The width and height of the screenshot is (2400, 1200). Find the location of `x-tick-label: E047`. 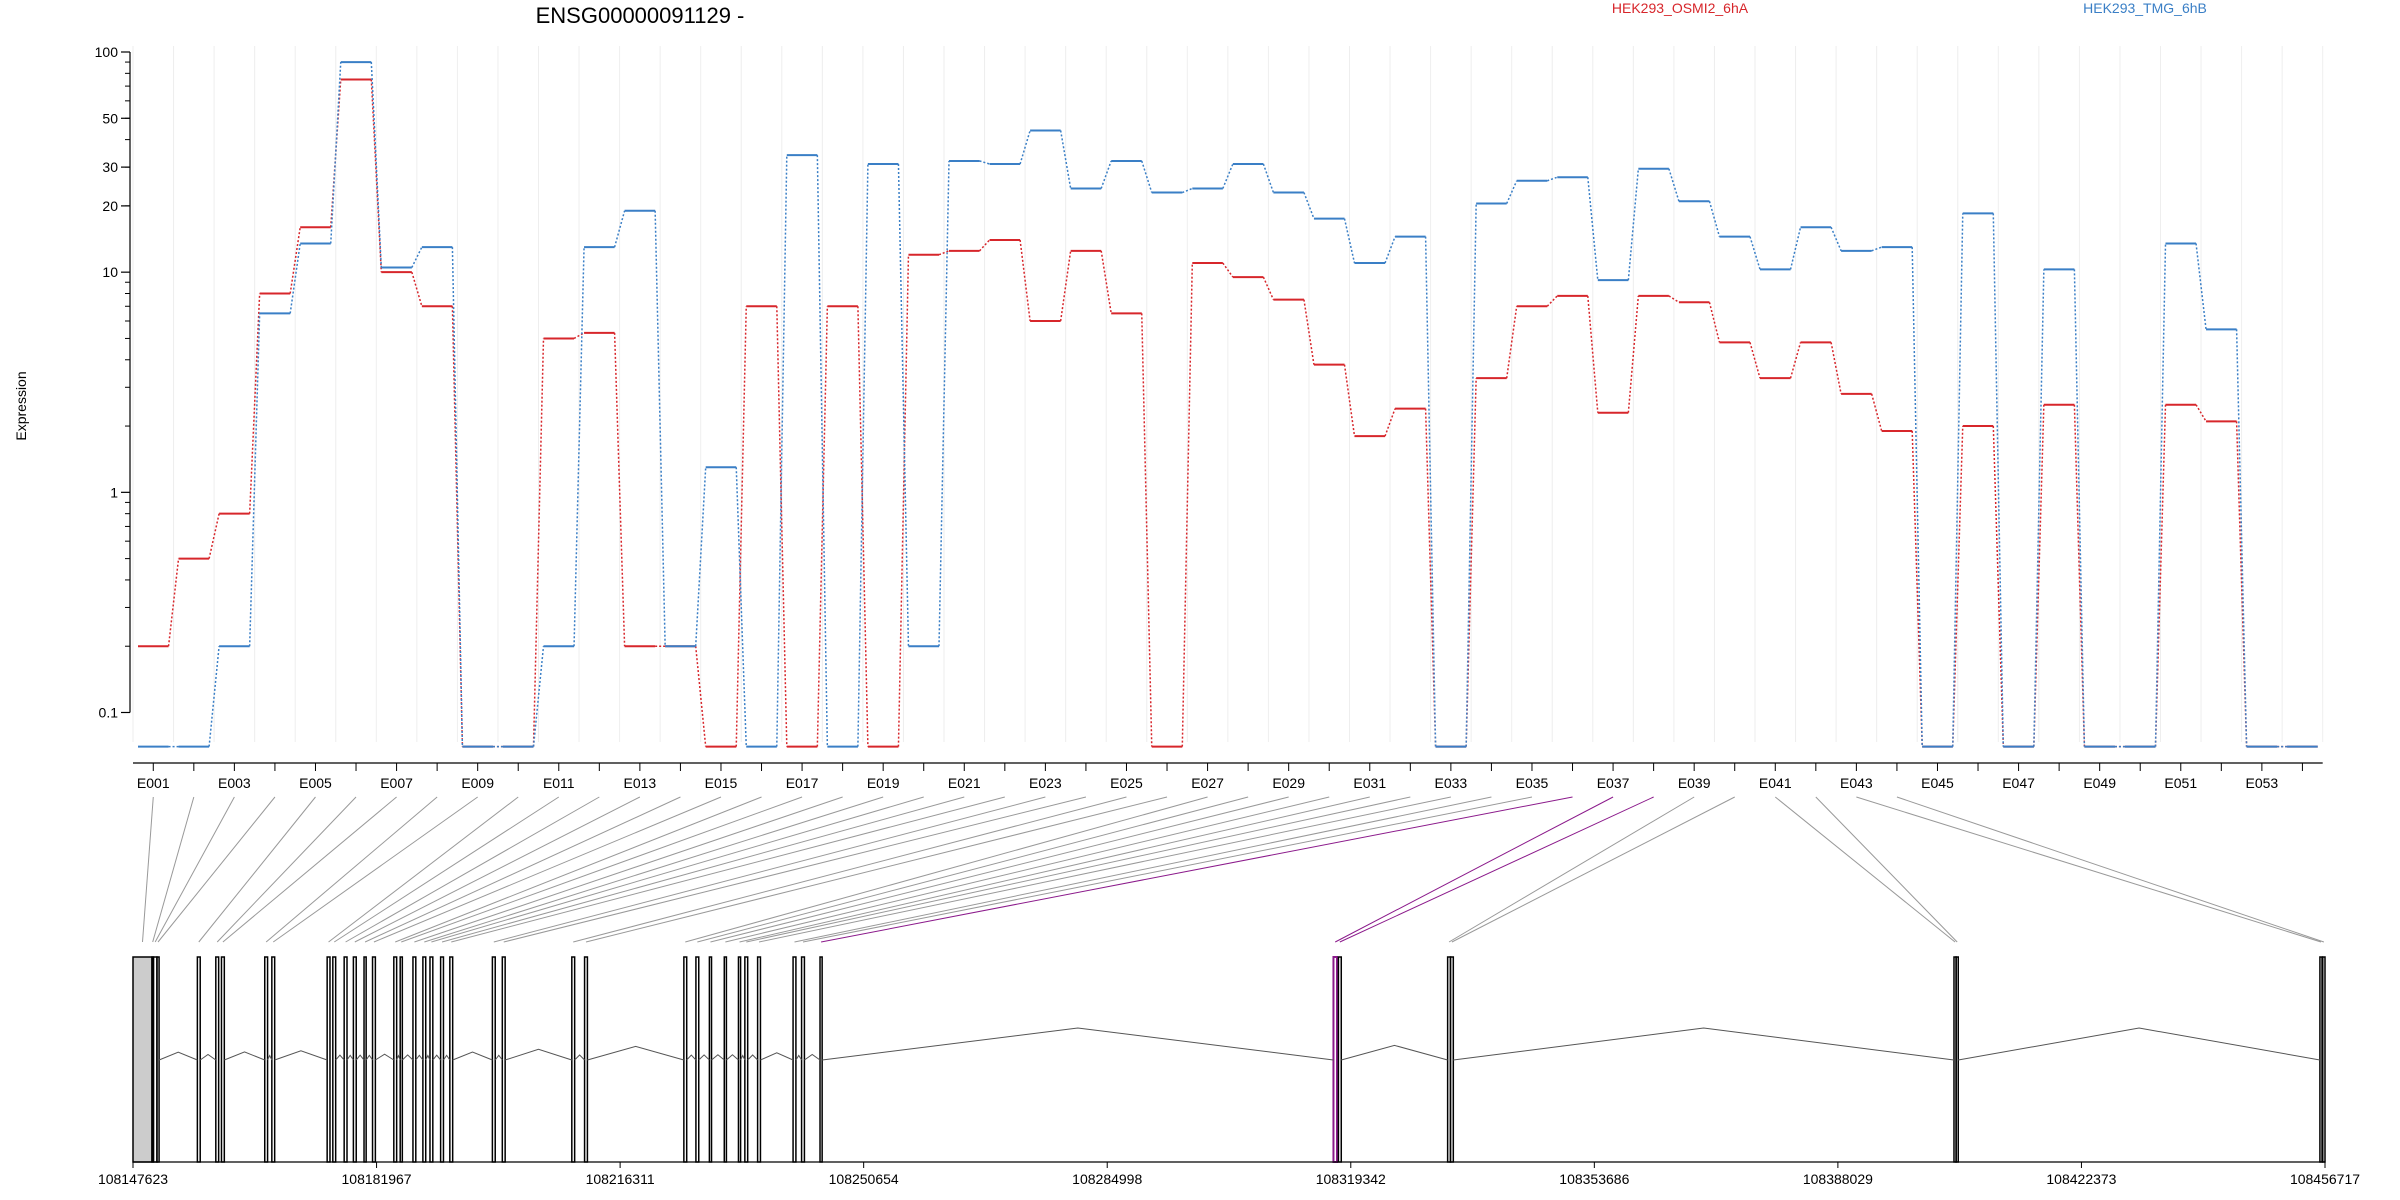

x-tick-label: E047 is located at coordinates (2018, 783).